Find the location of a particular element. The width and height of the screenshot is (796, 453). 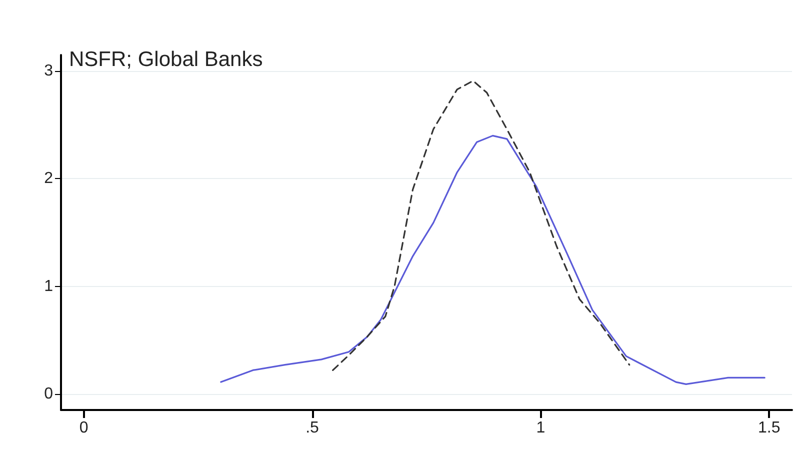

x-tick-label: 0 is located at coordinates (83, 428).